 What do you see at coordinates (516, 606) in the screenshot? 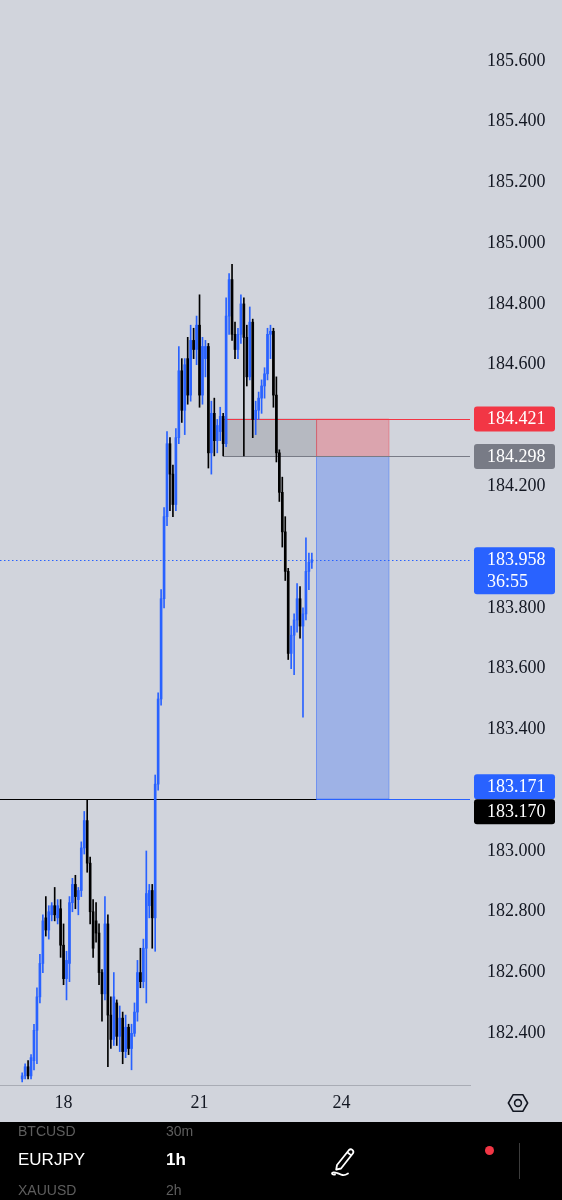
I see `y-tick-label: 183.800` at bounding box center [516, 606].